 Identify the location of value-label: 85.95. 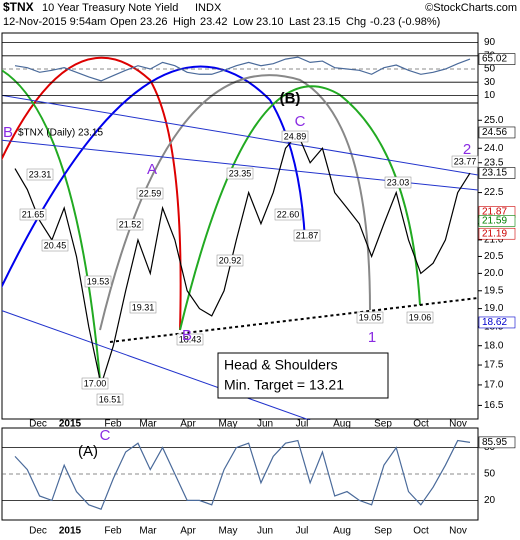
(494, 442).